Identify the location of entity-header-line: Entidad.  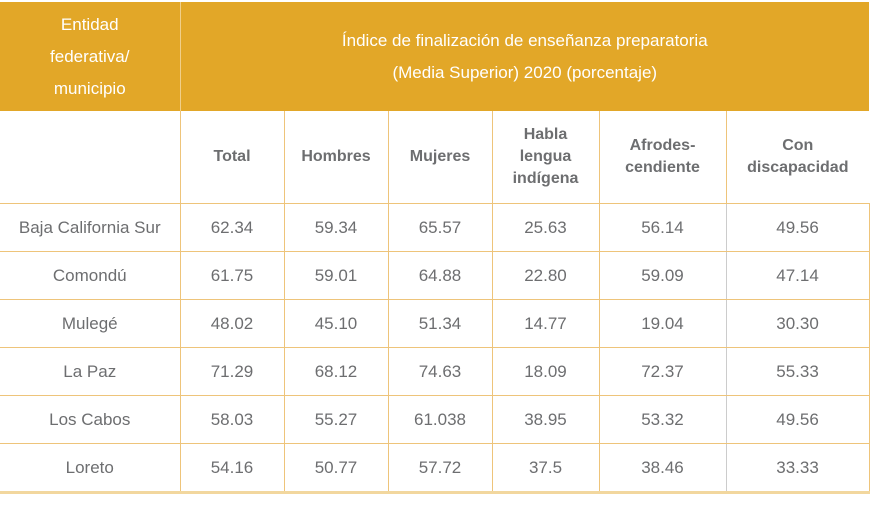
(89, 24).